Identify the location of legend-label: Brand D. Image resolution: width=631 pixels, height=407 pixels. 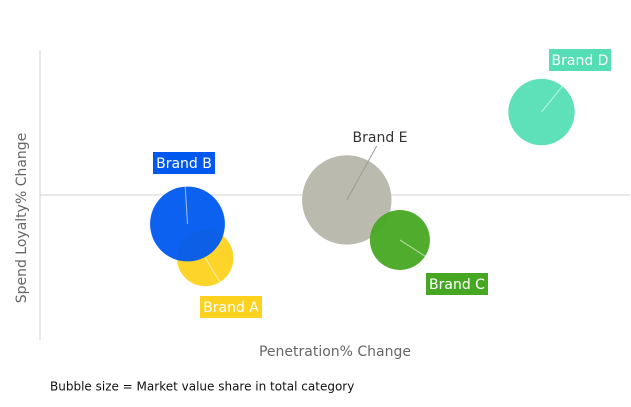
(580, 61).